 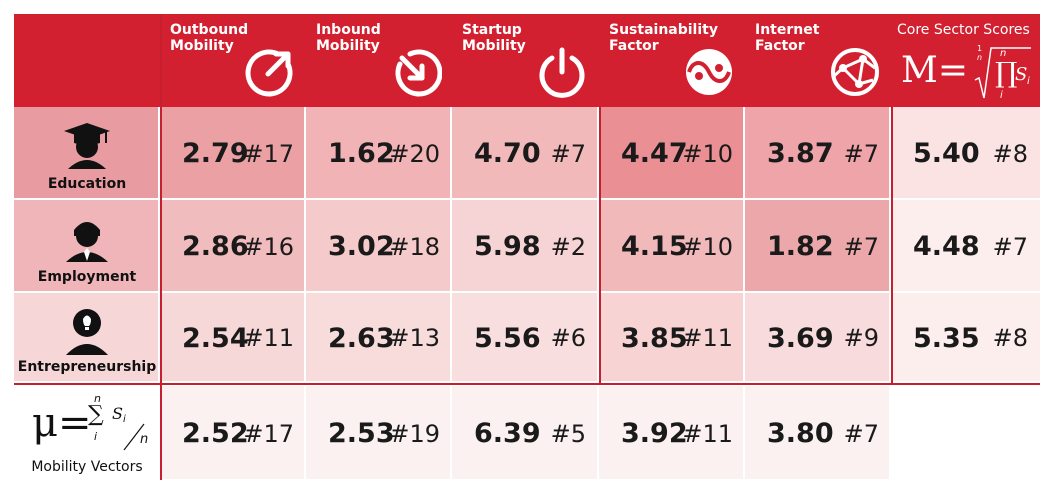 I want to click on score-value: 5.35, so click(x=946, y=338).